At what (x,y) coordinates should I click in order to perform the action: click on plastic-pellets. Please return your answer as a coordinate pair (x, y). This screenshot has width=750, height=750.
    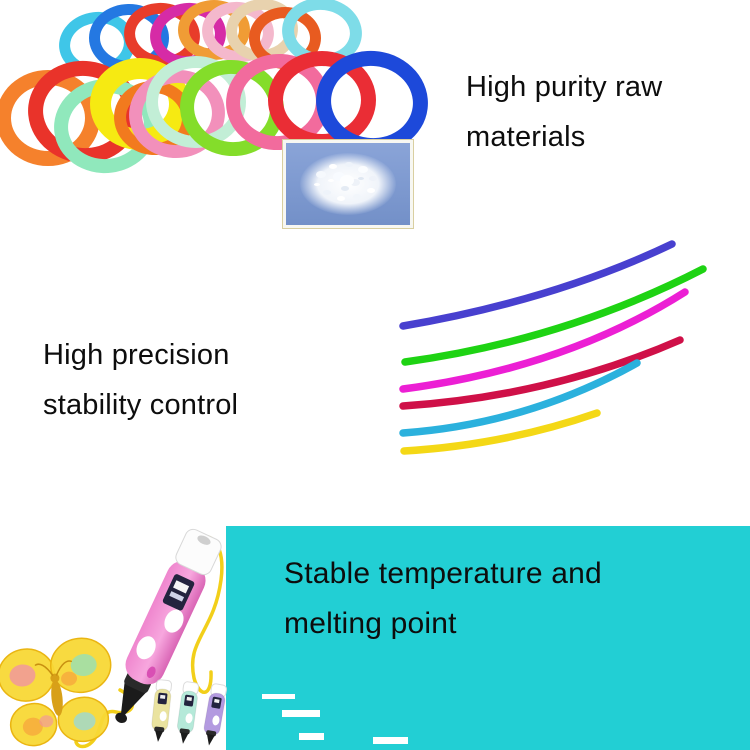
    Looking at the image, I should click on (348, 184).